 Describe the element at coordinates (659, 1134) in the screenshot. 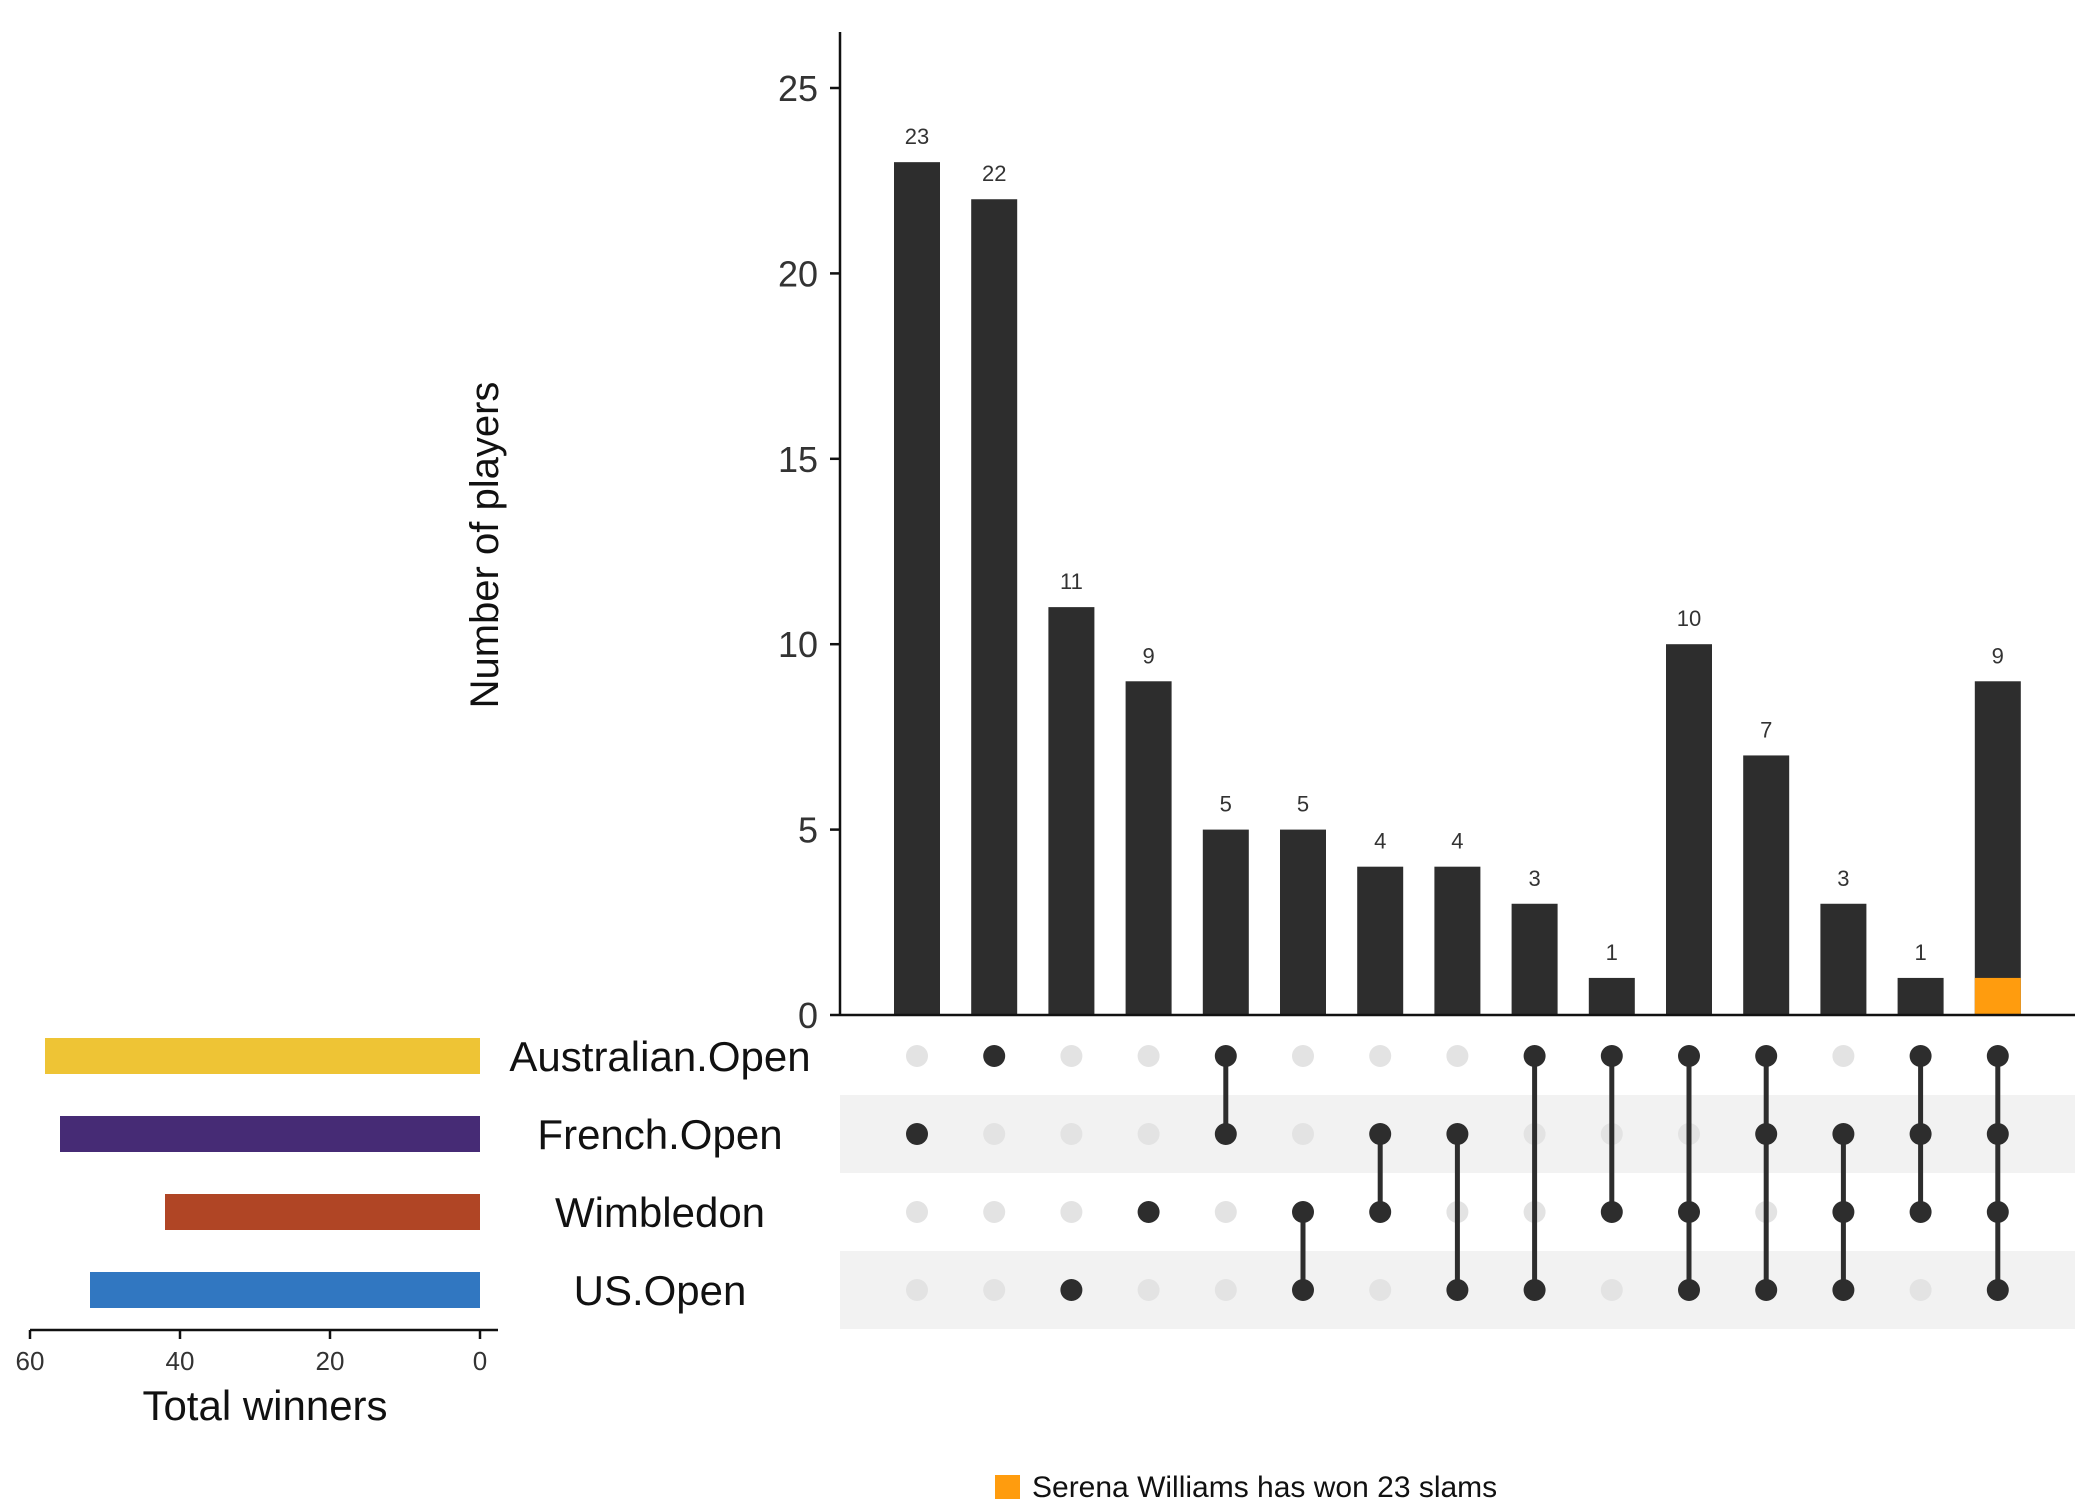

I see `set-label: French.Open` at that location.